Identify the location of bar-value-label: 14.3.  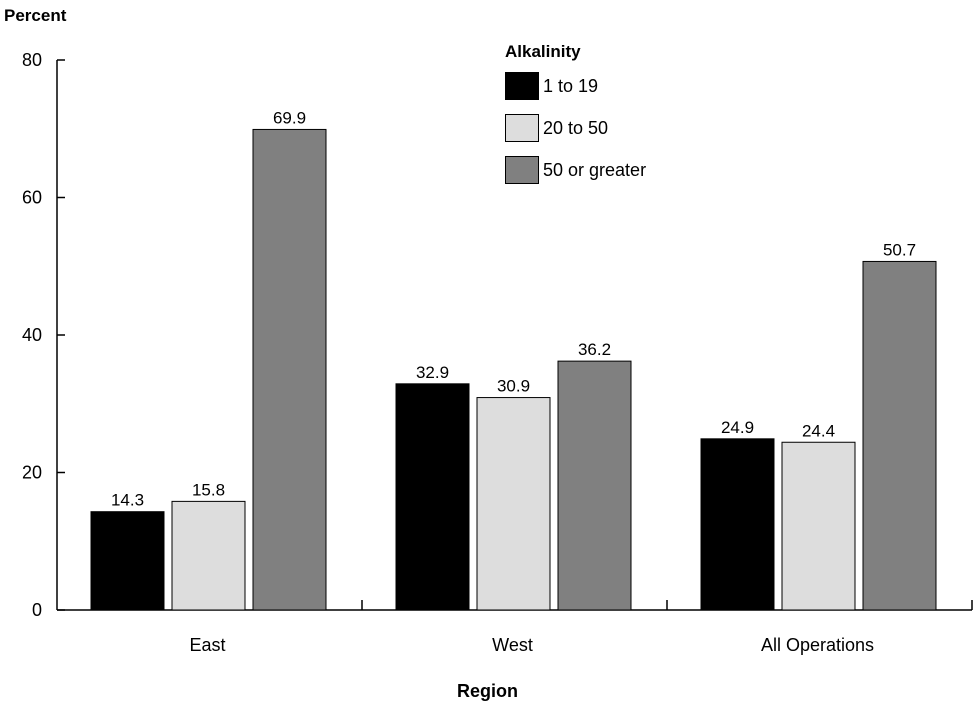
(127, 500).